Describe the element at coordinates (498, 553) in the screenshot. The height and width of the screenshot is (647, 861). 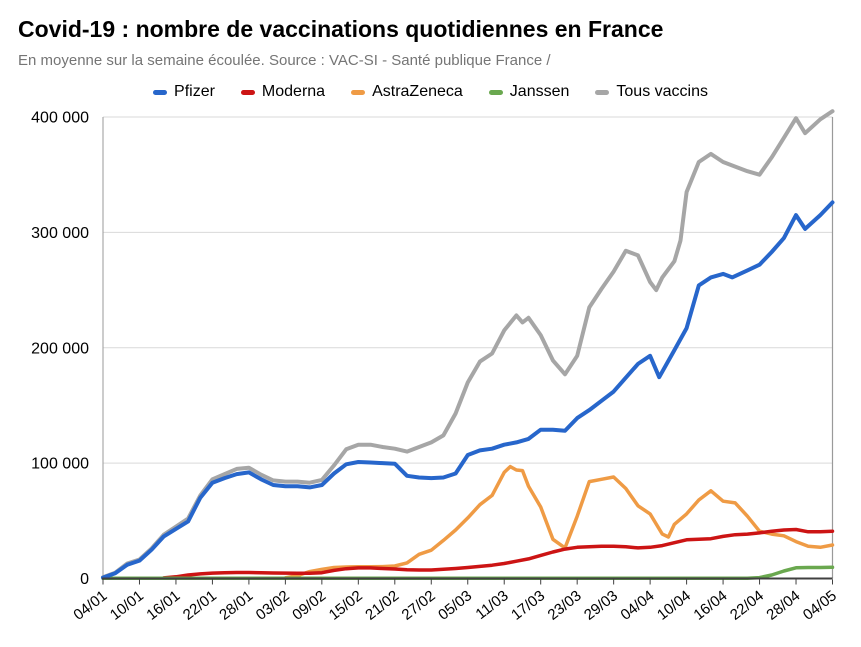
I see `series-line-moderna` at that location.